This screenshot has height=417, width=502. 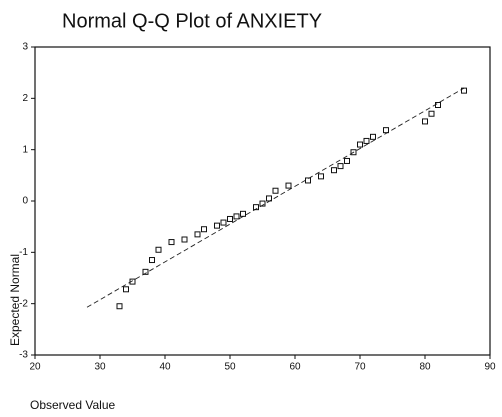 What do you see at coordinates (23, 303) in the screenshot?
I see `y-tick-label: -2` at bounding box center [23, 303].